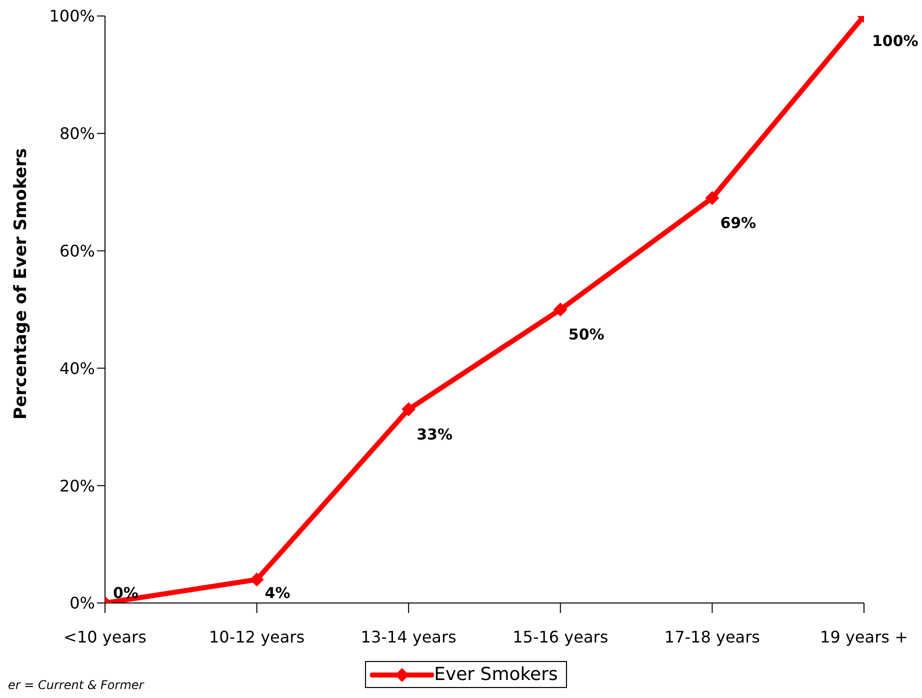 This screenshot has height=698, width=922. I want to click on y-tick-label: 60%, so click(77, 250).